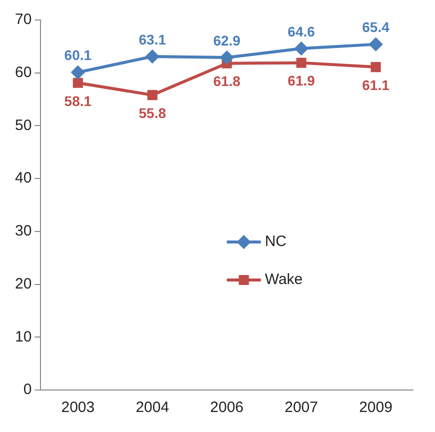  I want to click on x-tick-label: 2003, so click(78, 407).